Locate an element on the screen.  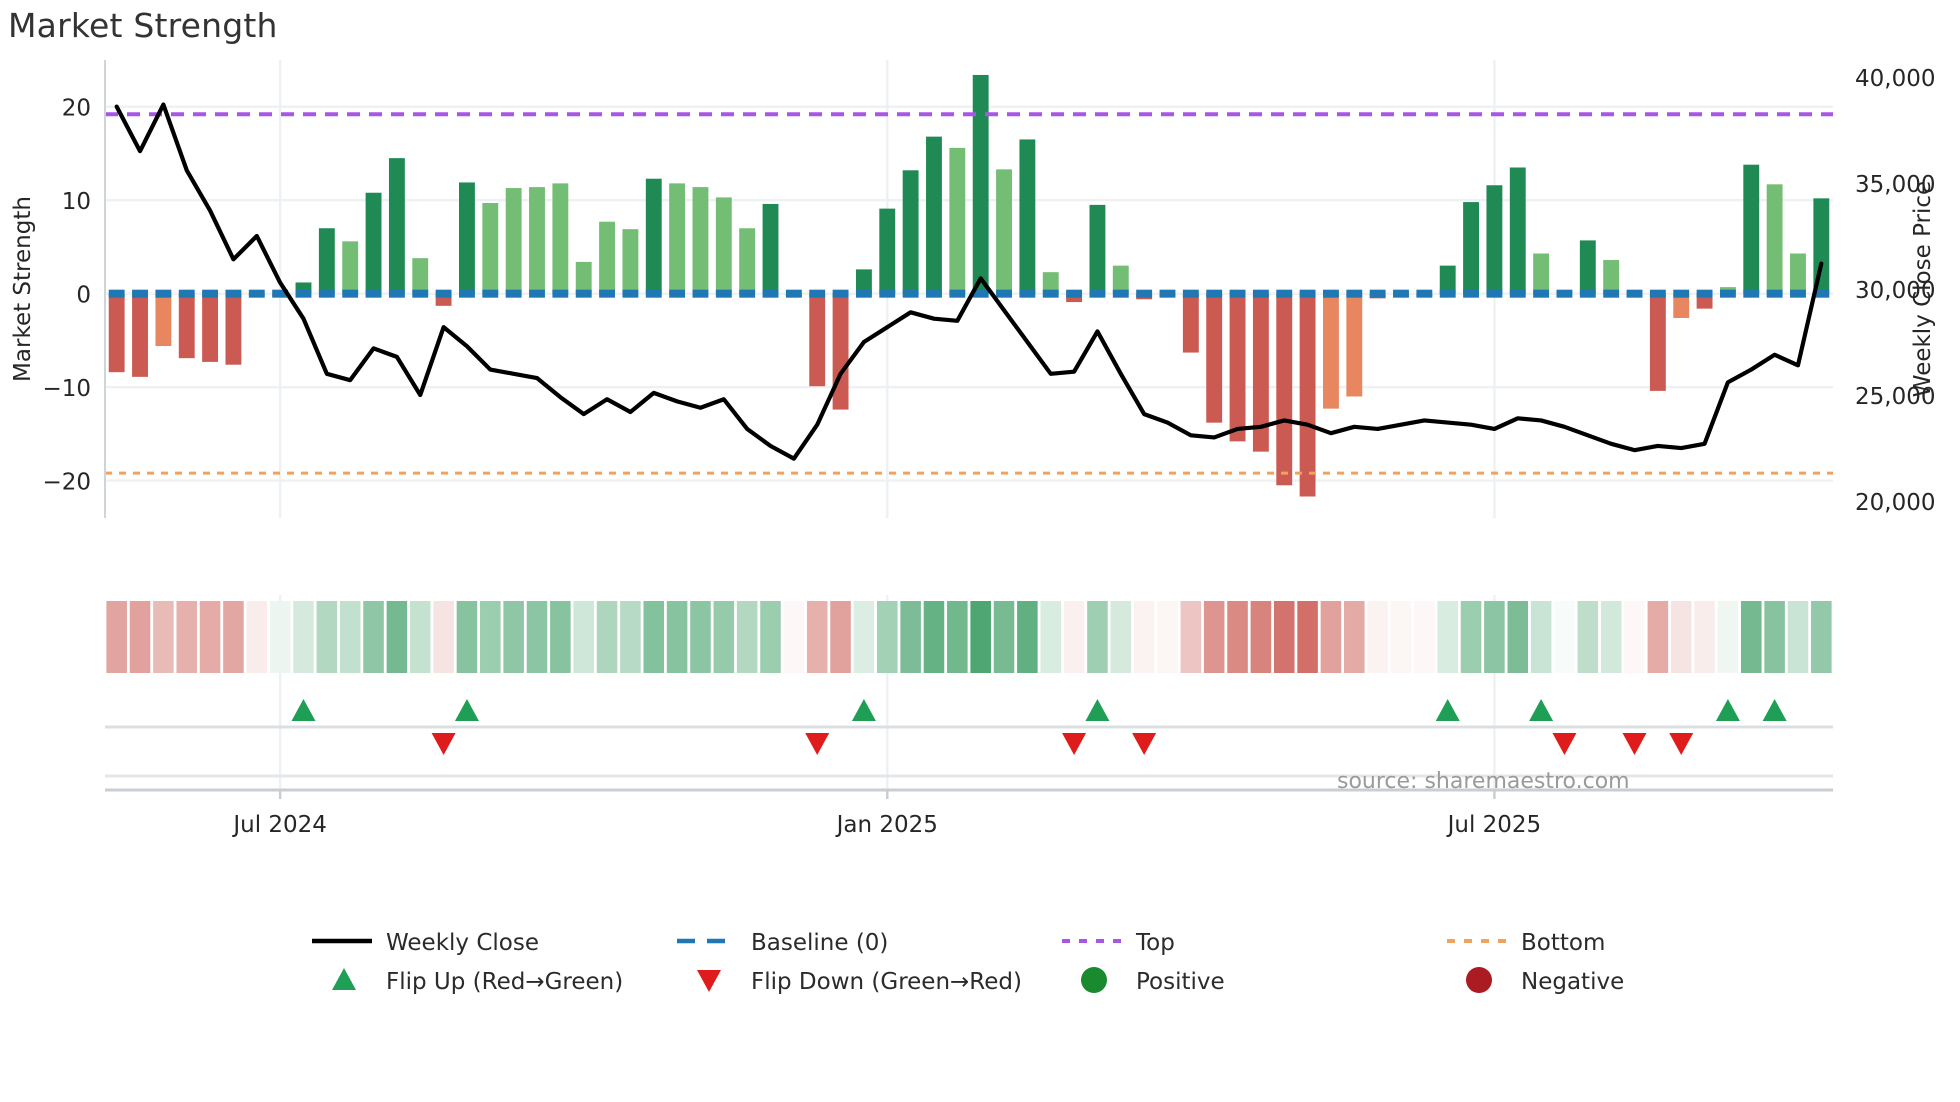
right-axis-tick: 25,000 is located at coordinates (1895, 397).